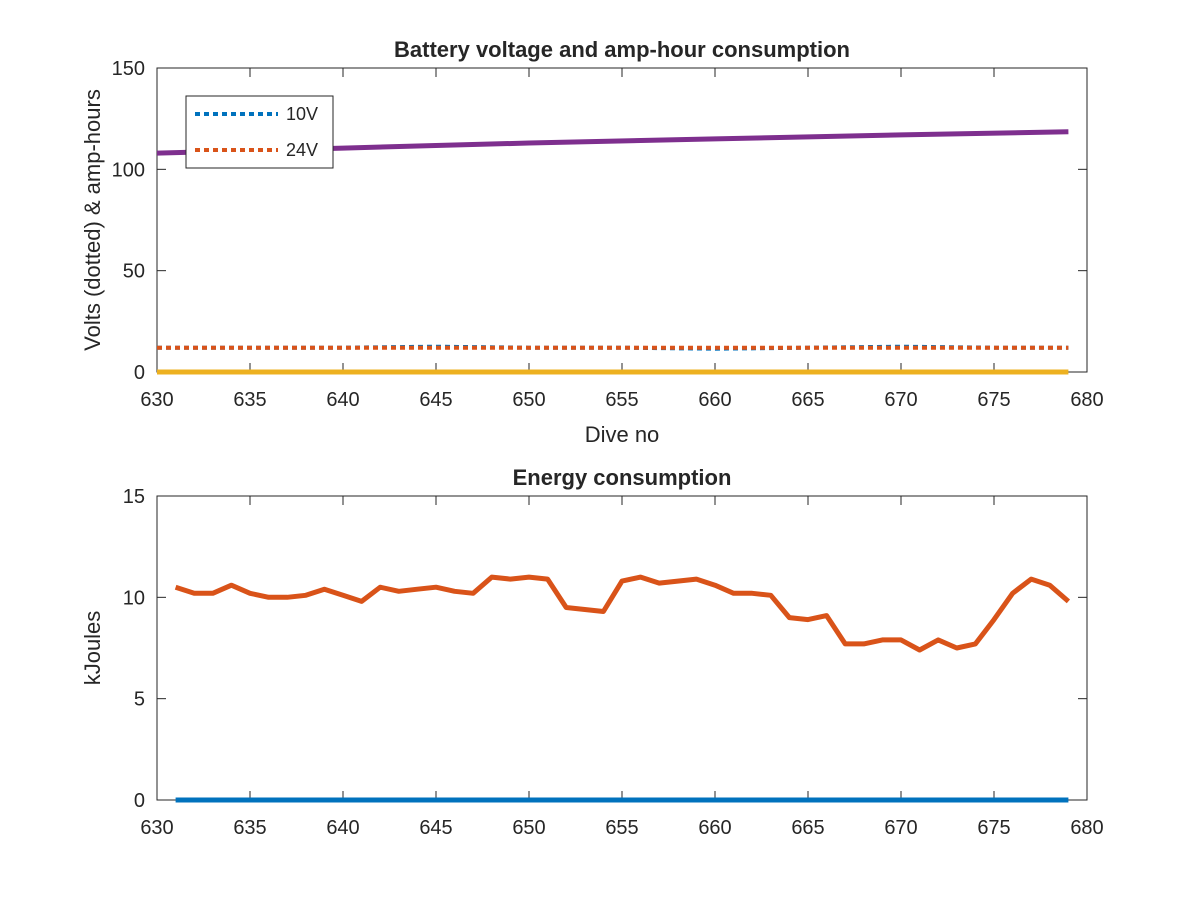  Describe the element at coordinates (139, 700) in the screenshot. I see `y-tick-label: 5` at that location.